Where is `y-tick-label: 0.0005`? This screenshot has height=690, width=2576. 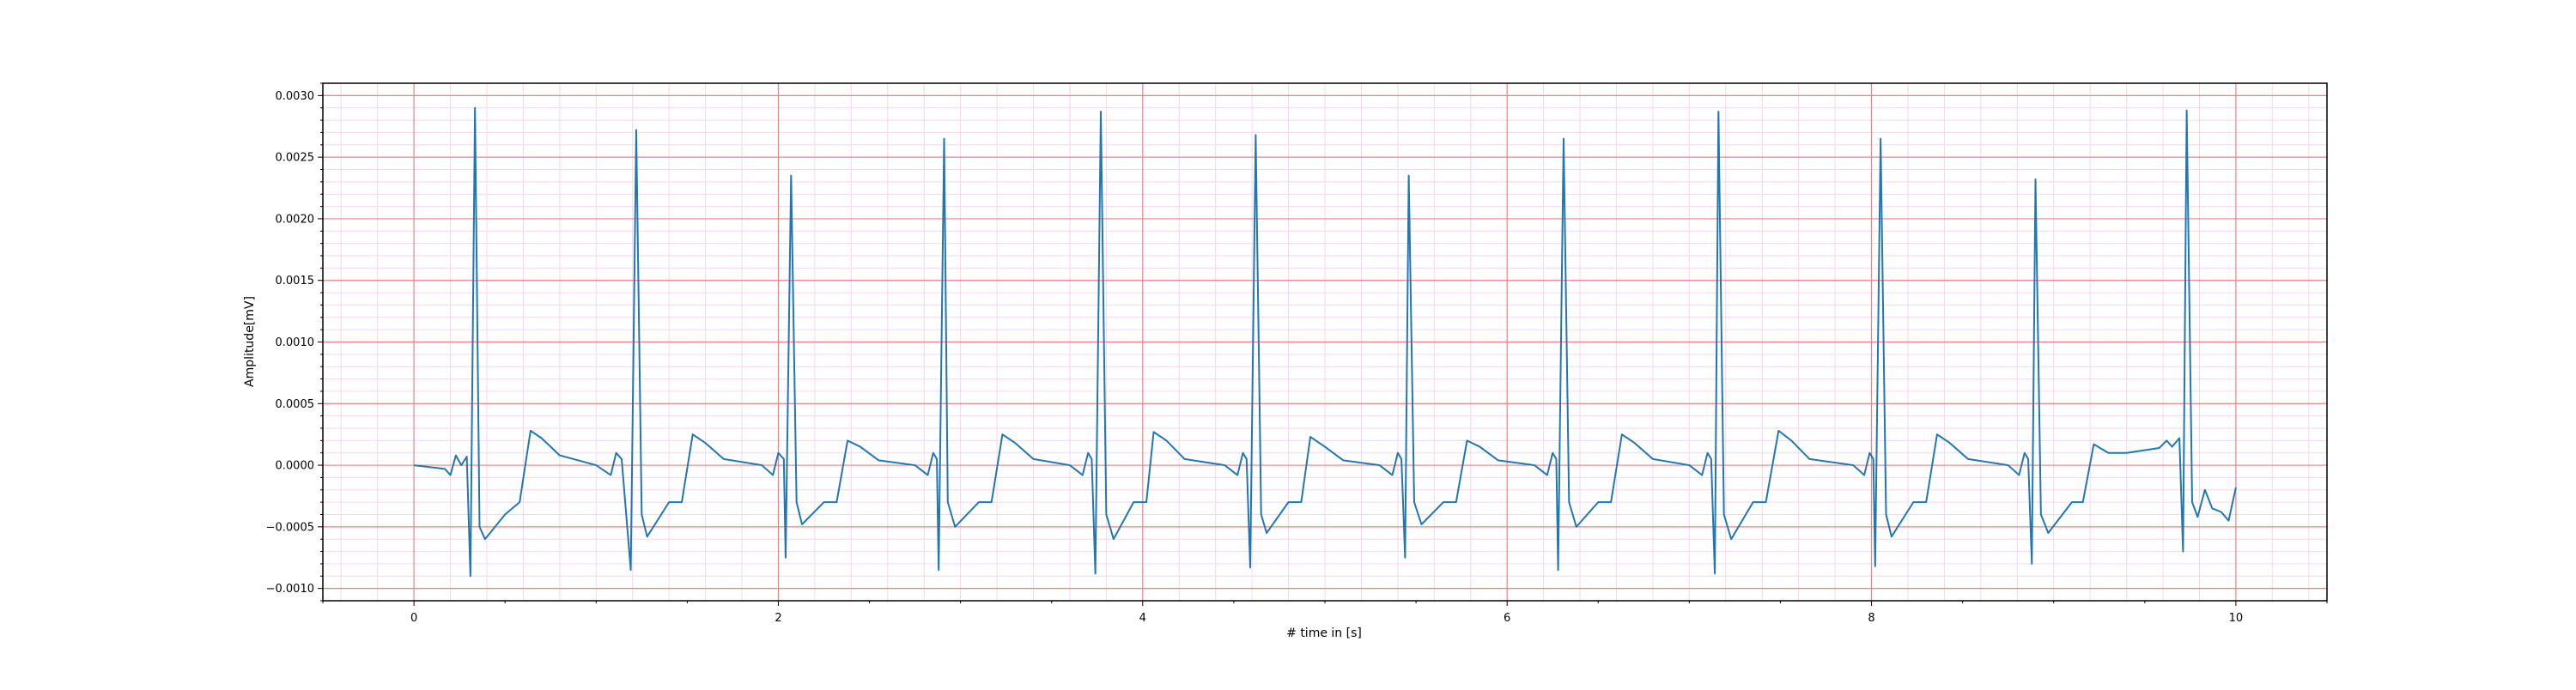
y-tick-label: 0.0005 is located at coordinates (295, 404).